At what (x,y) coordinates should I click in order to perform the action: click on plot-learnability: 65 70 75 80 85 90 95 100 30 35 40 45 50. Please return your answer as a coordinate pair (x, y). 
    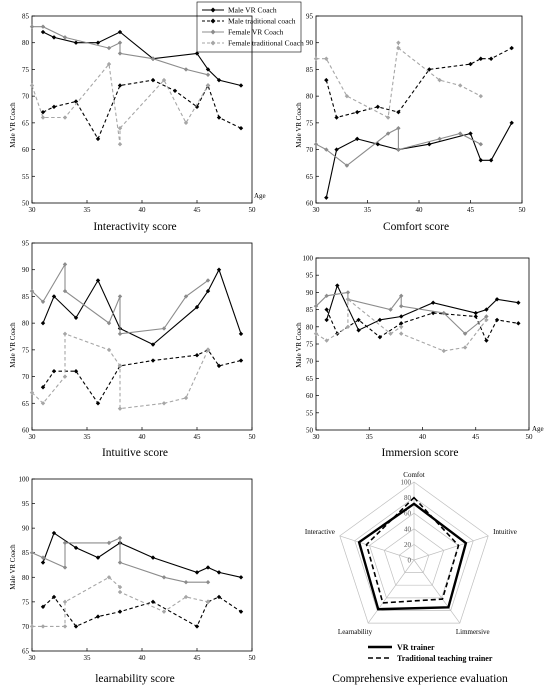
    Looking at the image, I should click on (138, 569).